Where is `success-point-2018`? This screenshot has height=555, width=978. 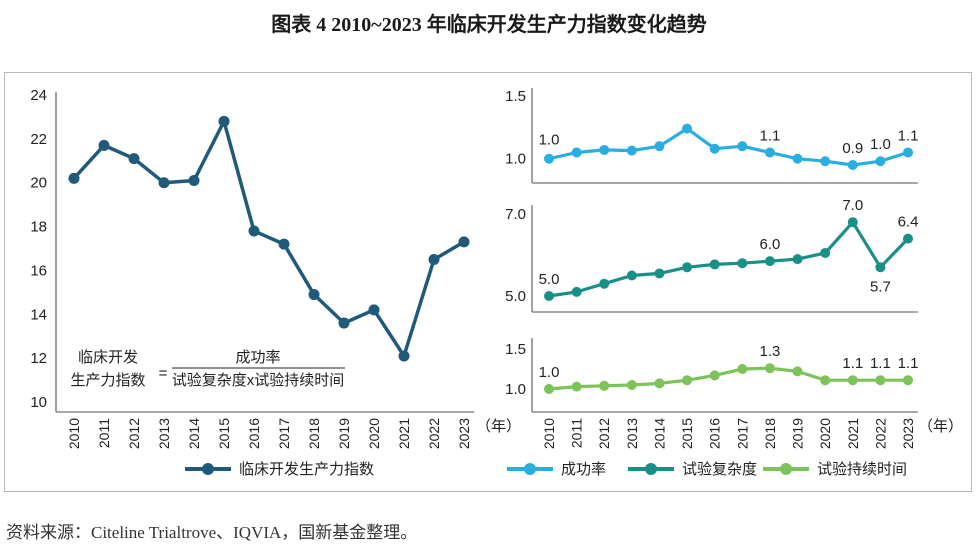
success-point-2018 is located at coordinates (769, 152).